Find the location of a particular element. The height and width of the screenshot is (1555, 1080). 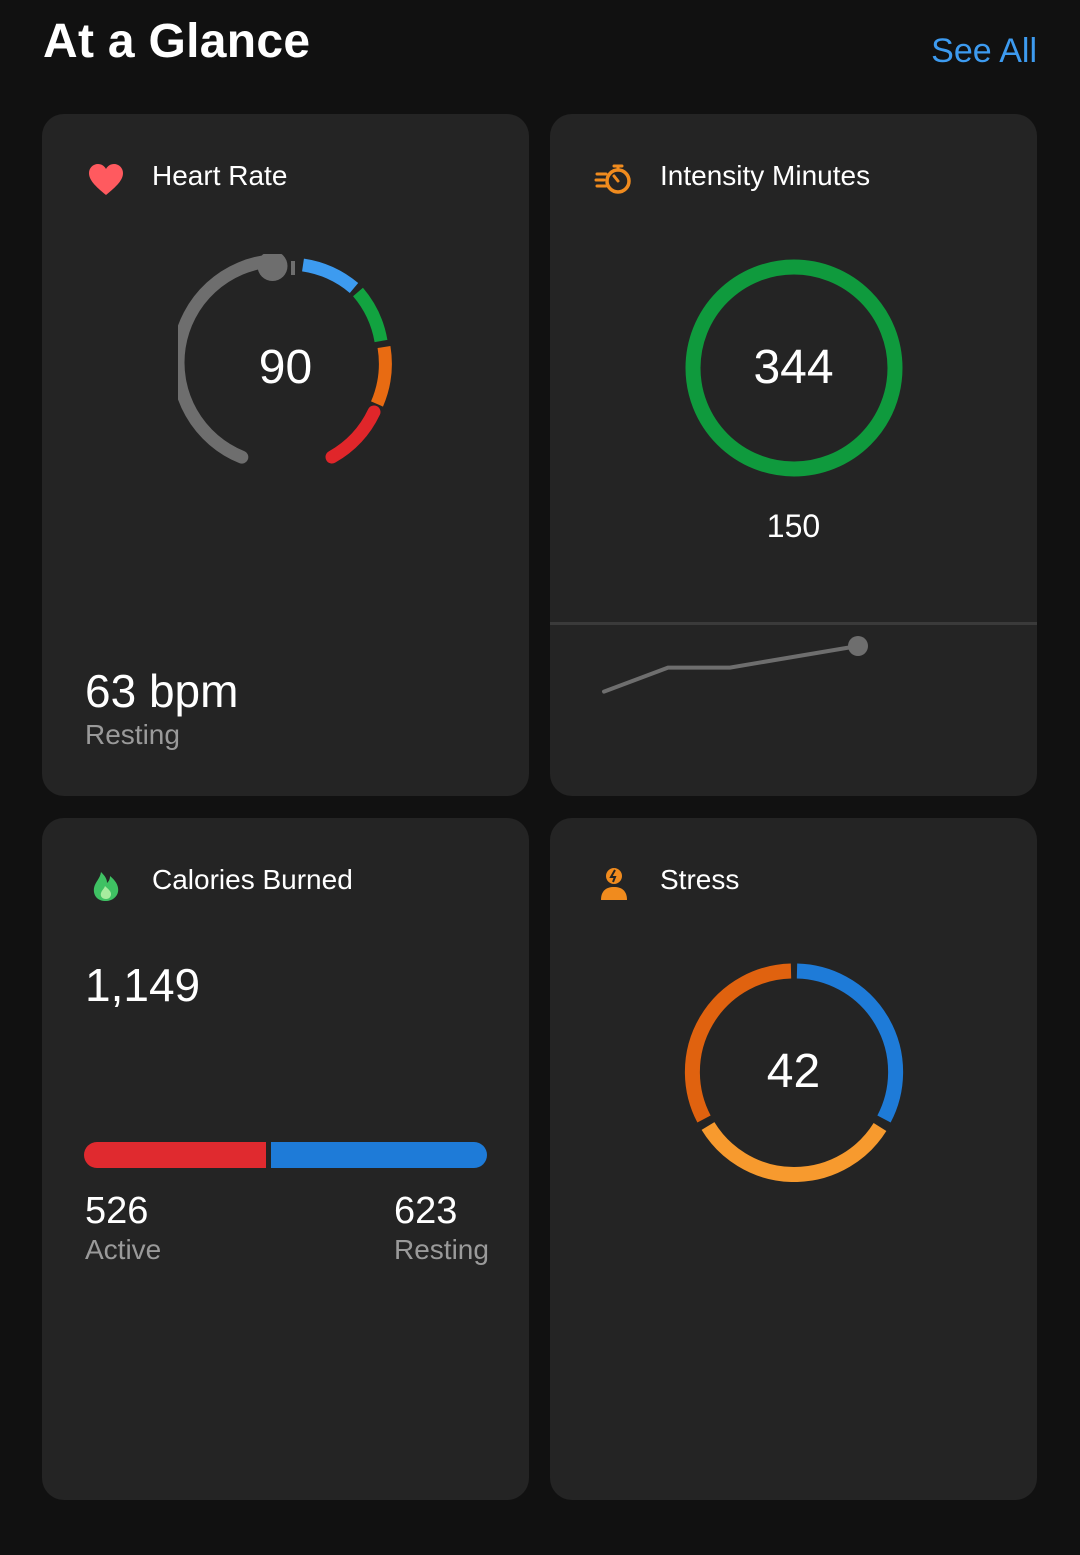

see-all-link: See All is located at coordinates (984, 51).